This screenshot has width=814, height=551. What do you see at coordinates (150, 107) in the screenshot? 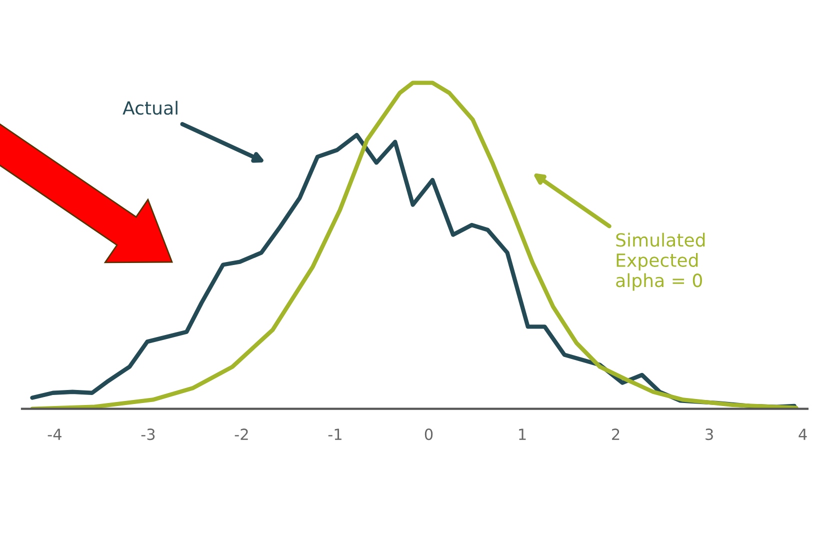
I see `text: Actual` at bounding box center [150, 107].